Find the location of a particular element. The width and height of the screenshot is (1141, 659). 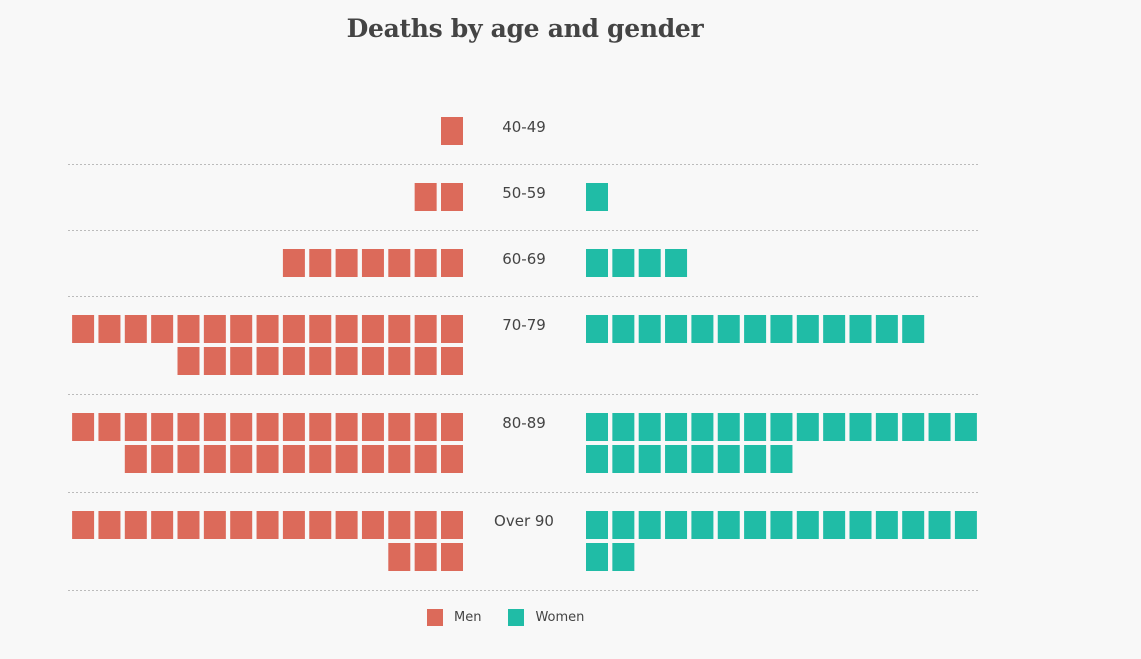

category-label: 70-79 is located at coordinates (524, 325).